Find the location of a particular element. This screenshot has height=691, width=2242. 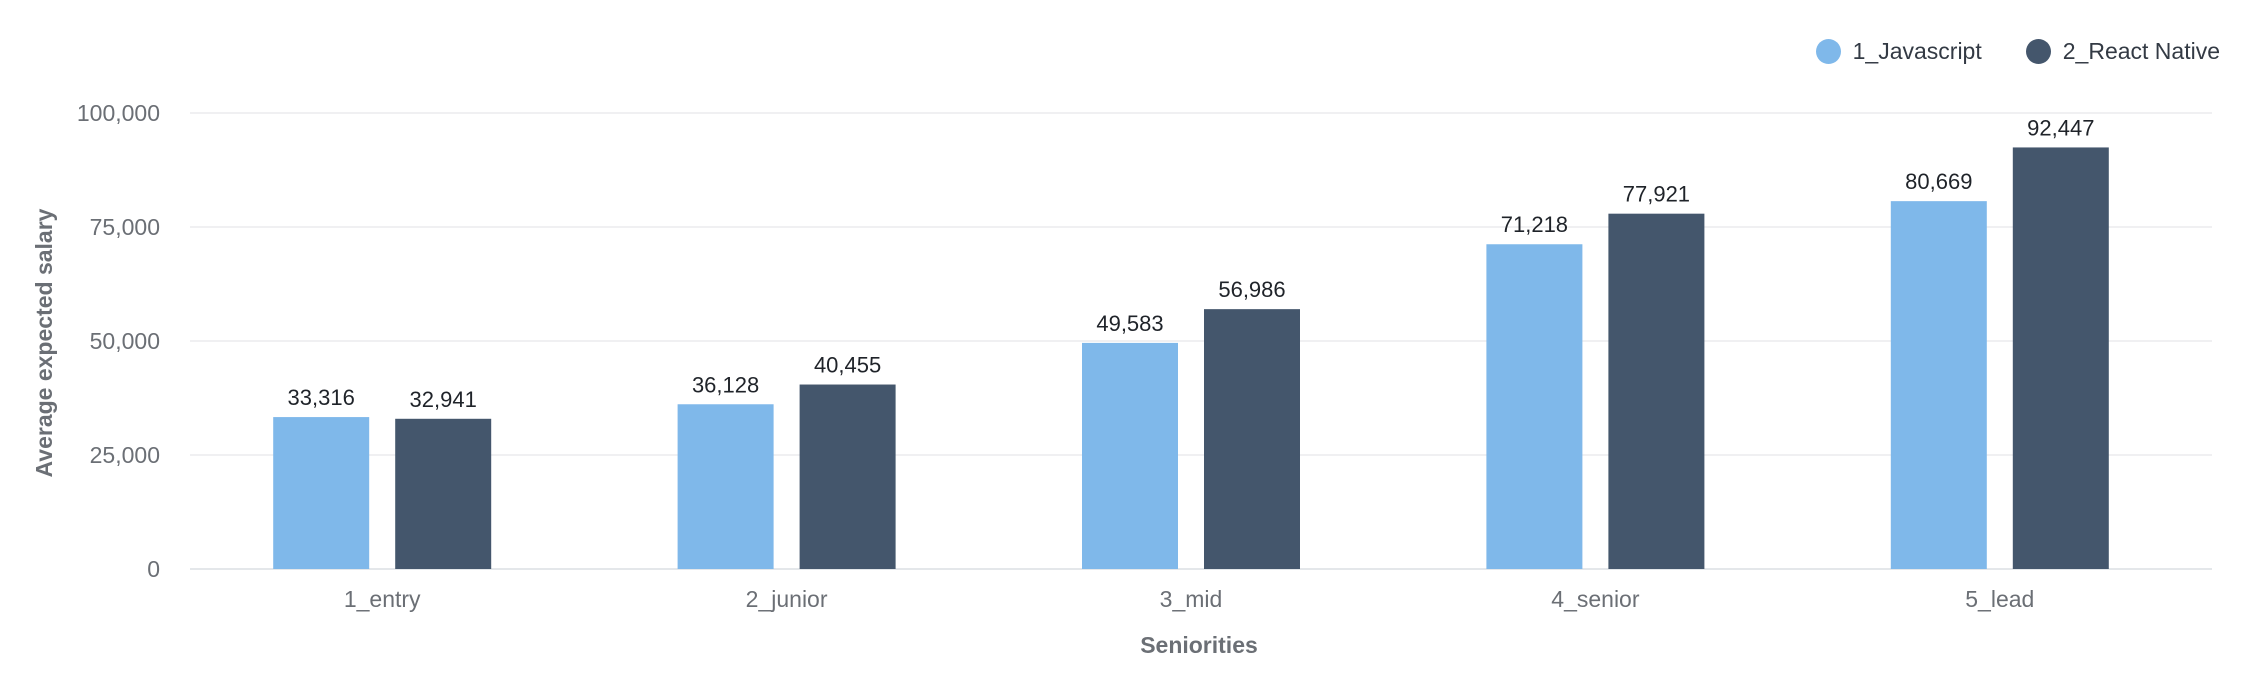

legend-label-react-native: 2_React Native is located at coordinates (2141, 51).